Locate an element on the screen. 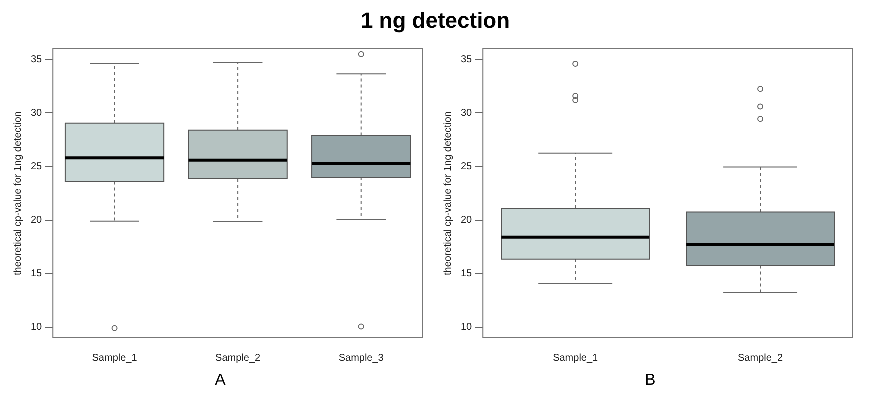 Image resolution: width=871 pixels, height=412 pixels. chart-title: 1 ng detection is located at coordinates (436, 21).